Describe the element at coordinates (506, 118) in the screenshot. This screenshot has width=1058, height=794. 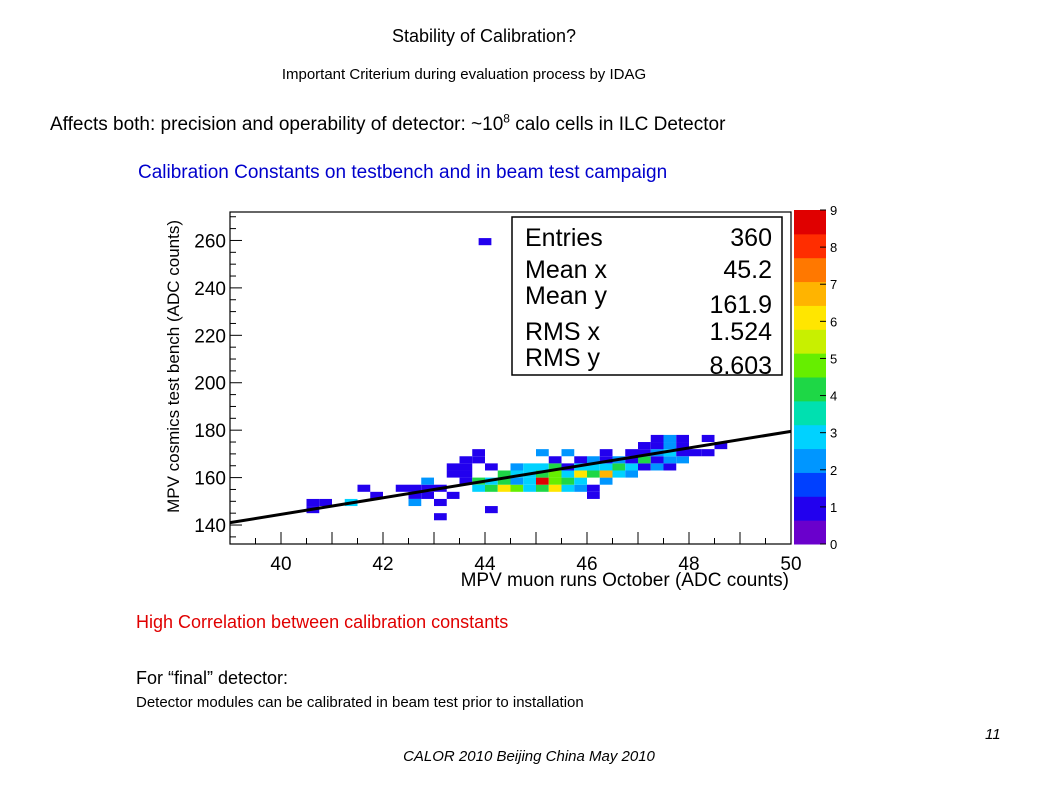
I see `affects-exponent: 8` at that location.